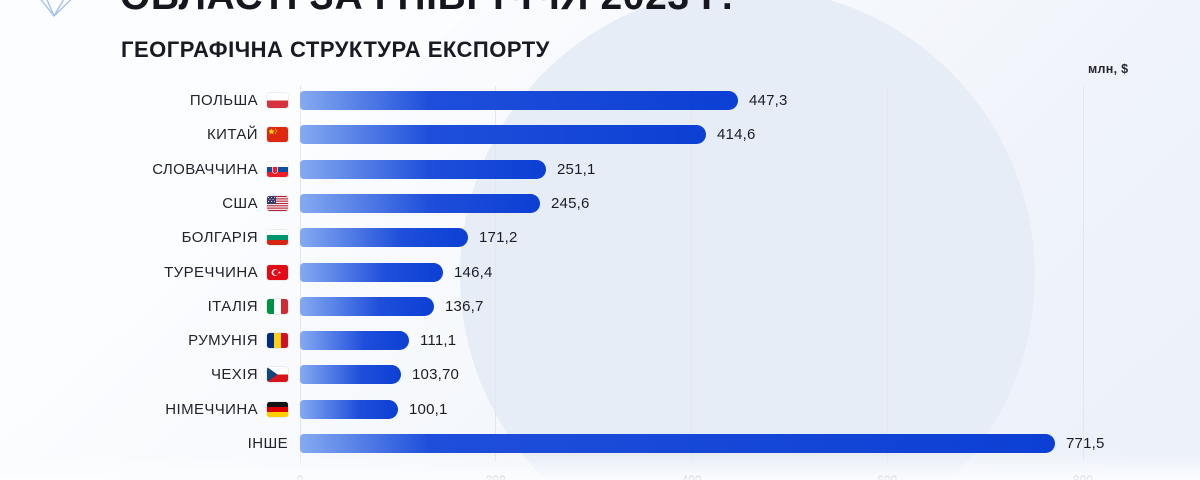 The width and height of the screenshot is (1200, 480). Describe the element at coordinates (677, 443) in the screenshot. I see `bar-other` at that location.